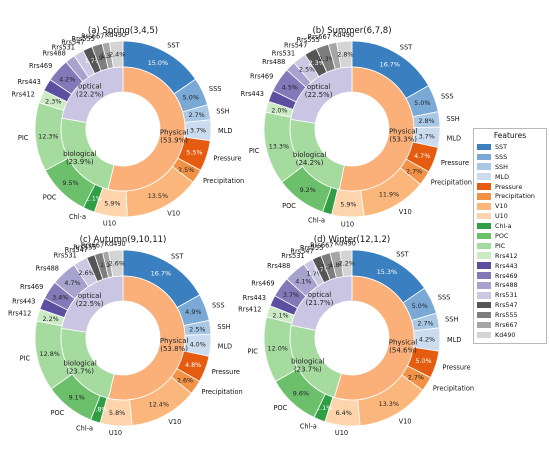 This screenshot has height=456, width=550. Describe the element at coordinates (506, 315) in the screenshot. I see `legend-label: Rrs555` at that location.